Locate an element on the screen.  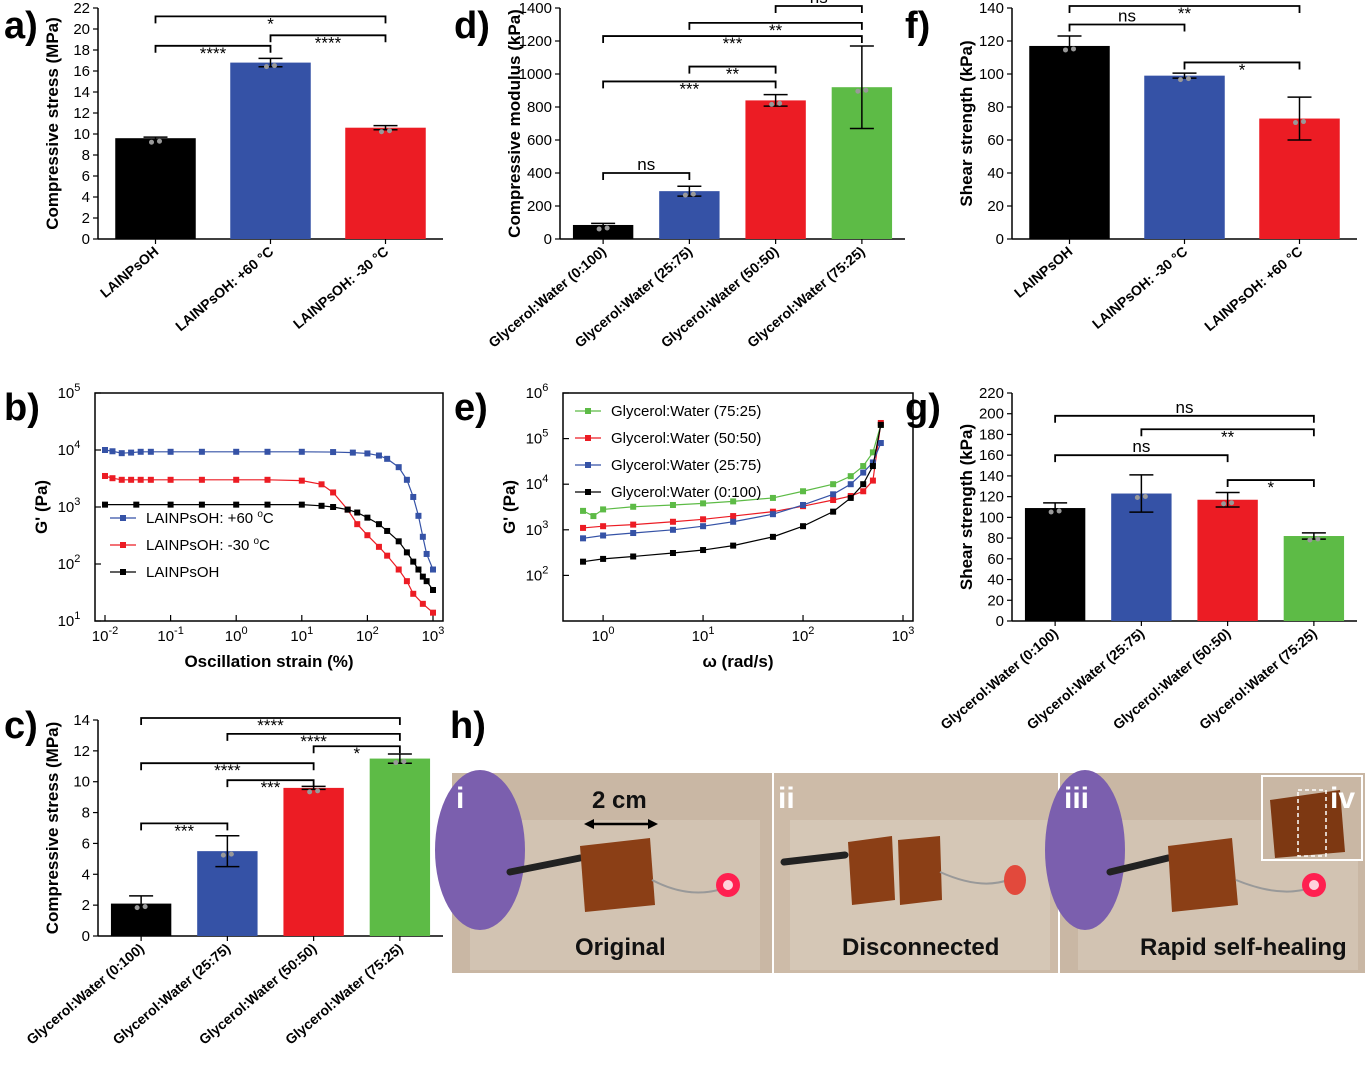
x-tick-label: 10¹ is located at coordinates (703, 635).